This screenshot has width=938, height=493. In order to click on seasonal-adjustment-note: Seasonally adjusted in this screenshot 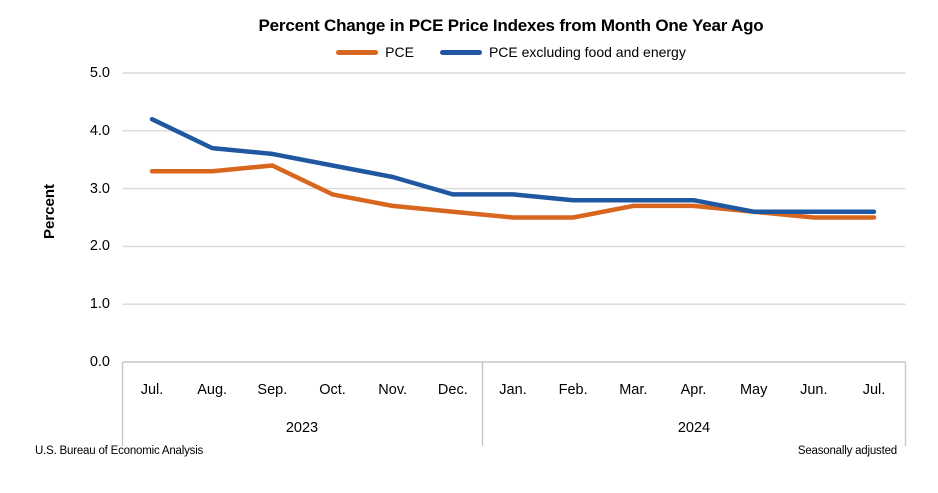, I will do `click(847, 451)`.